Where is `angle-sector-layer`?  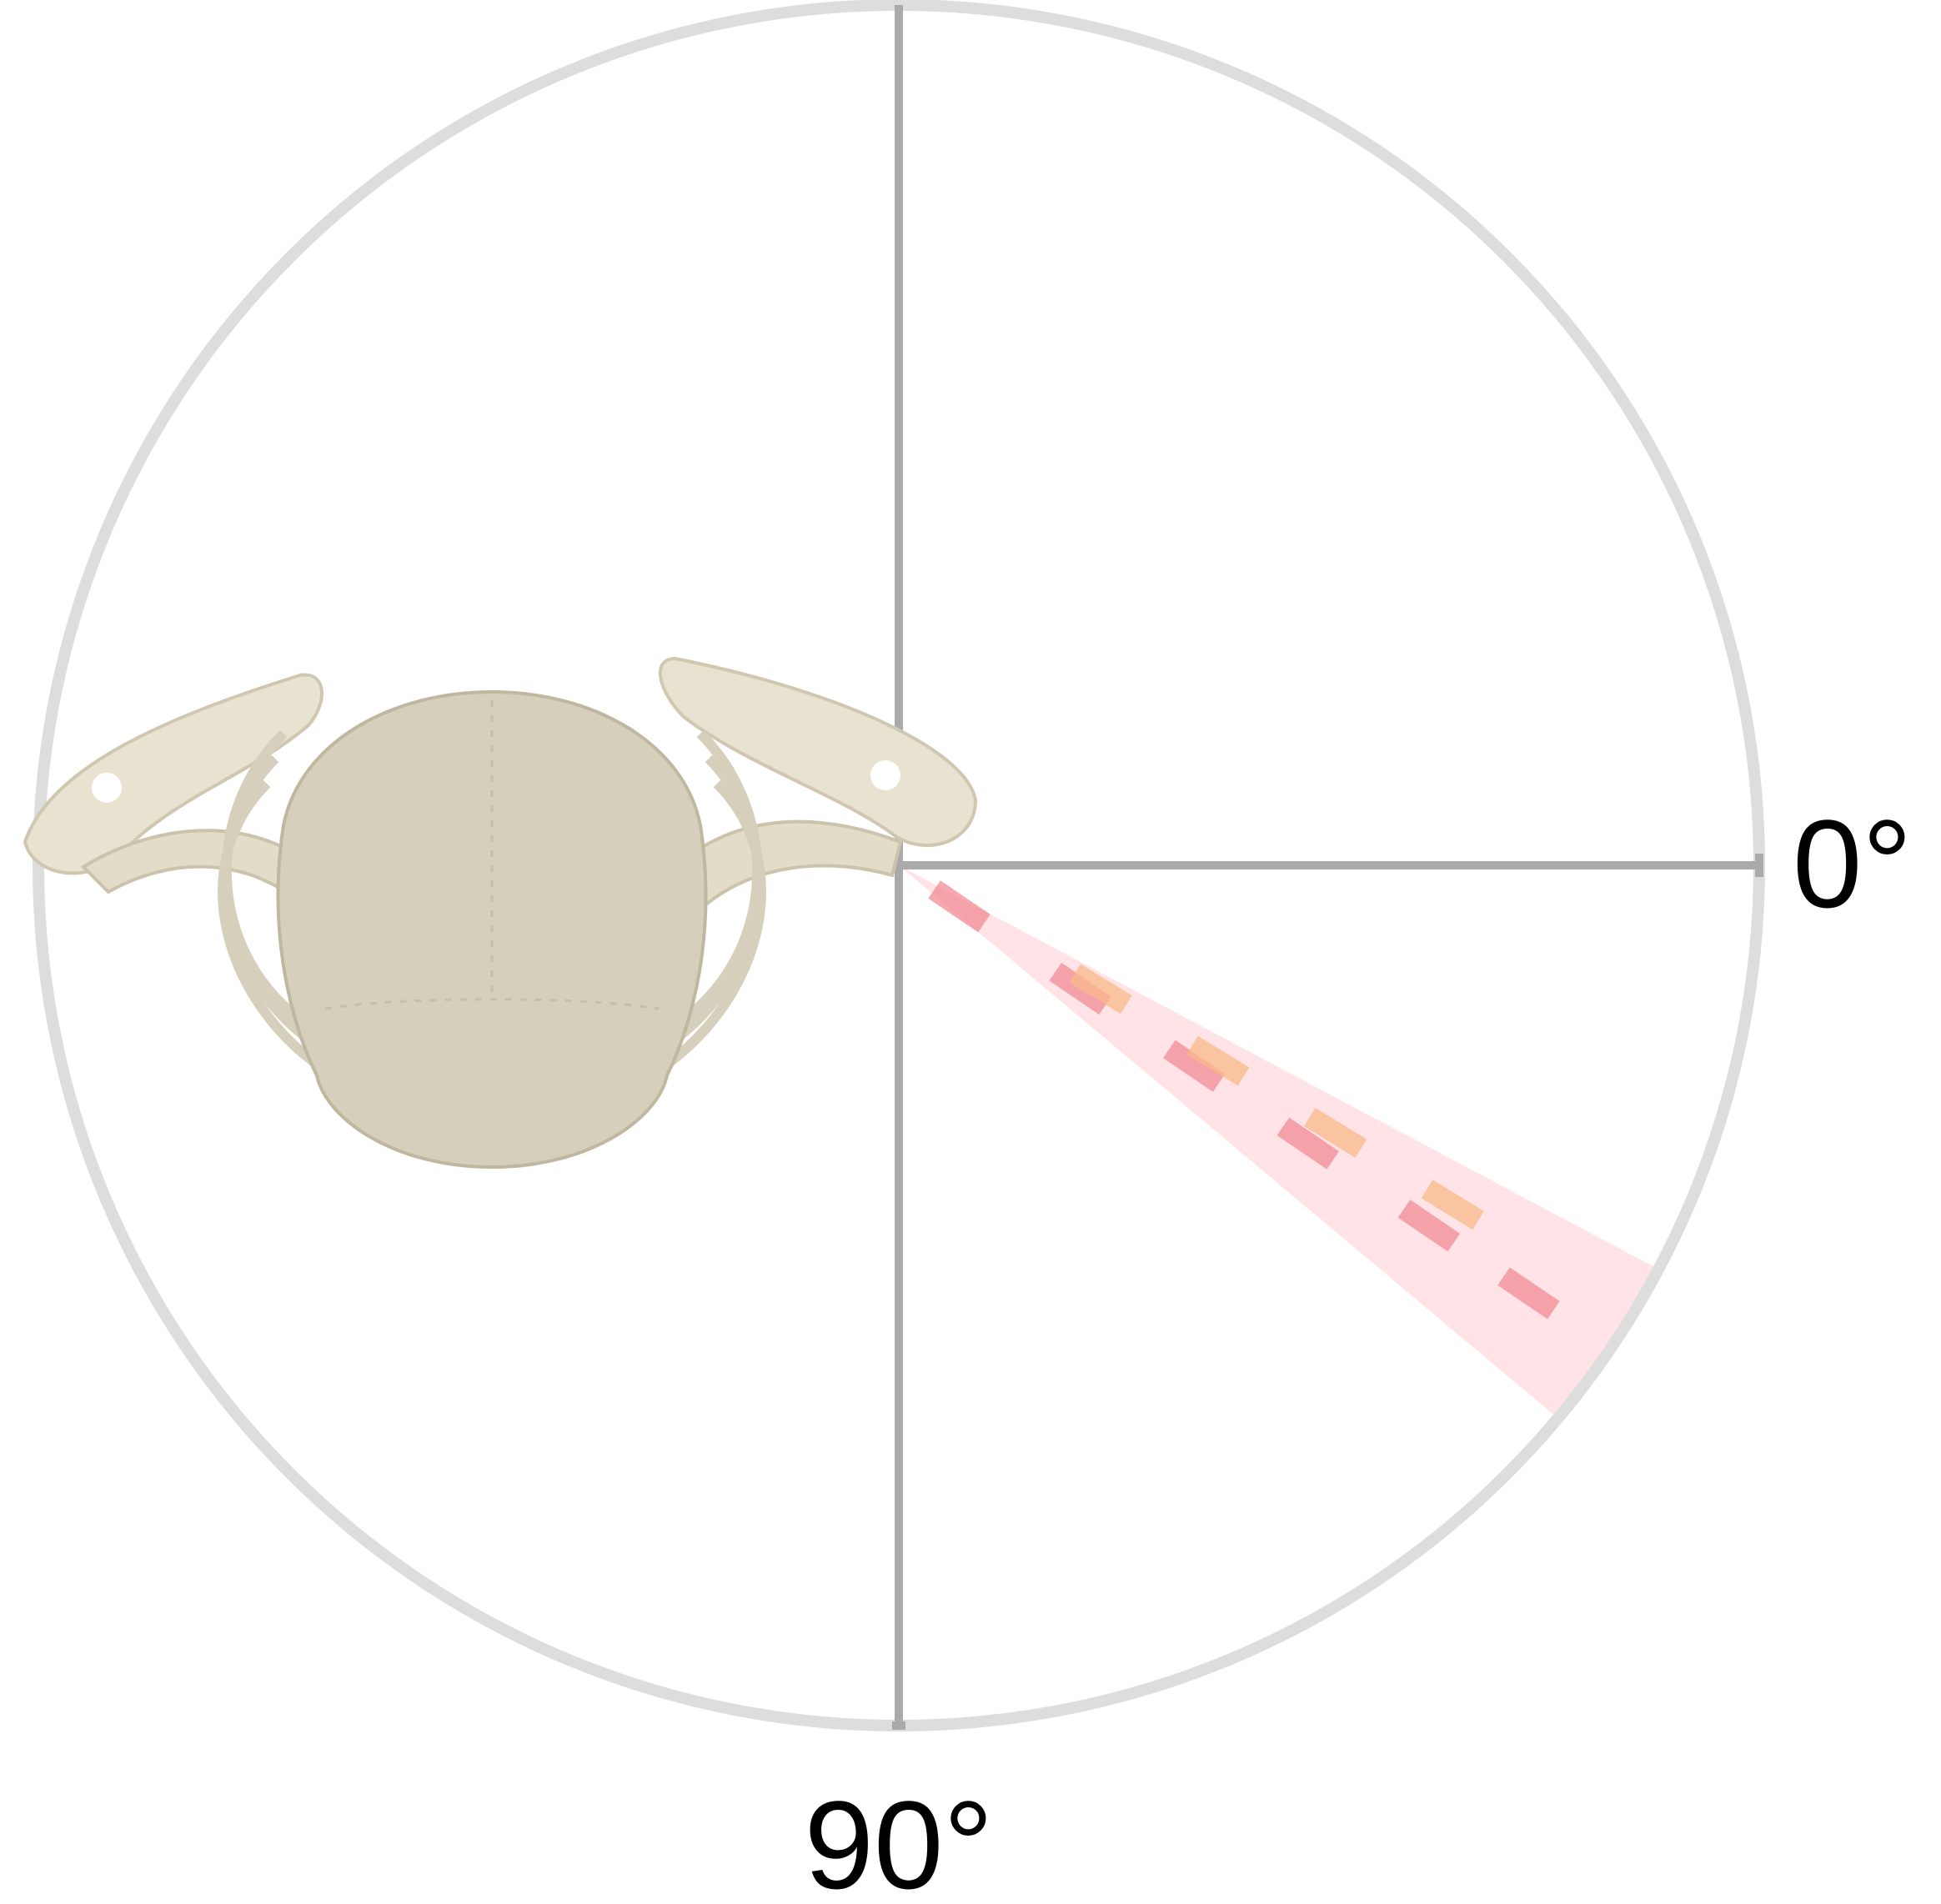
angle-sector-layer is located at coordinates (1279, 1142).